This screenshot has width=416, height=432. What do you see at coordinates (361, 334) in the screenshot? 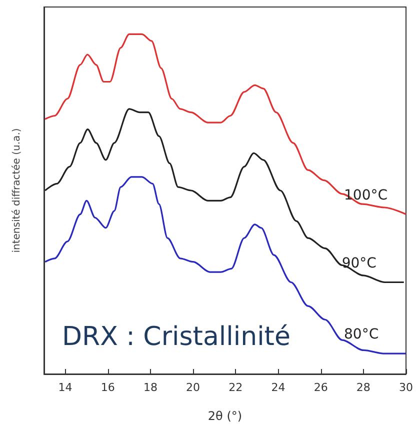
I see `series-label: 80°C` at bounding box center [361, 334].